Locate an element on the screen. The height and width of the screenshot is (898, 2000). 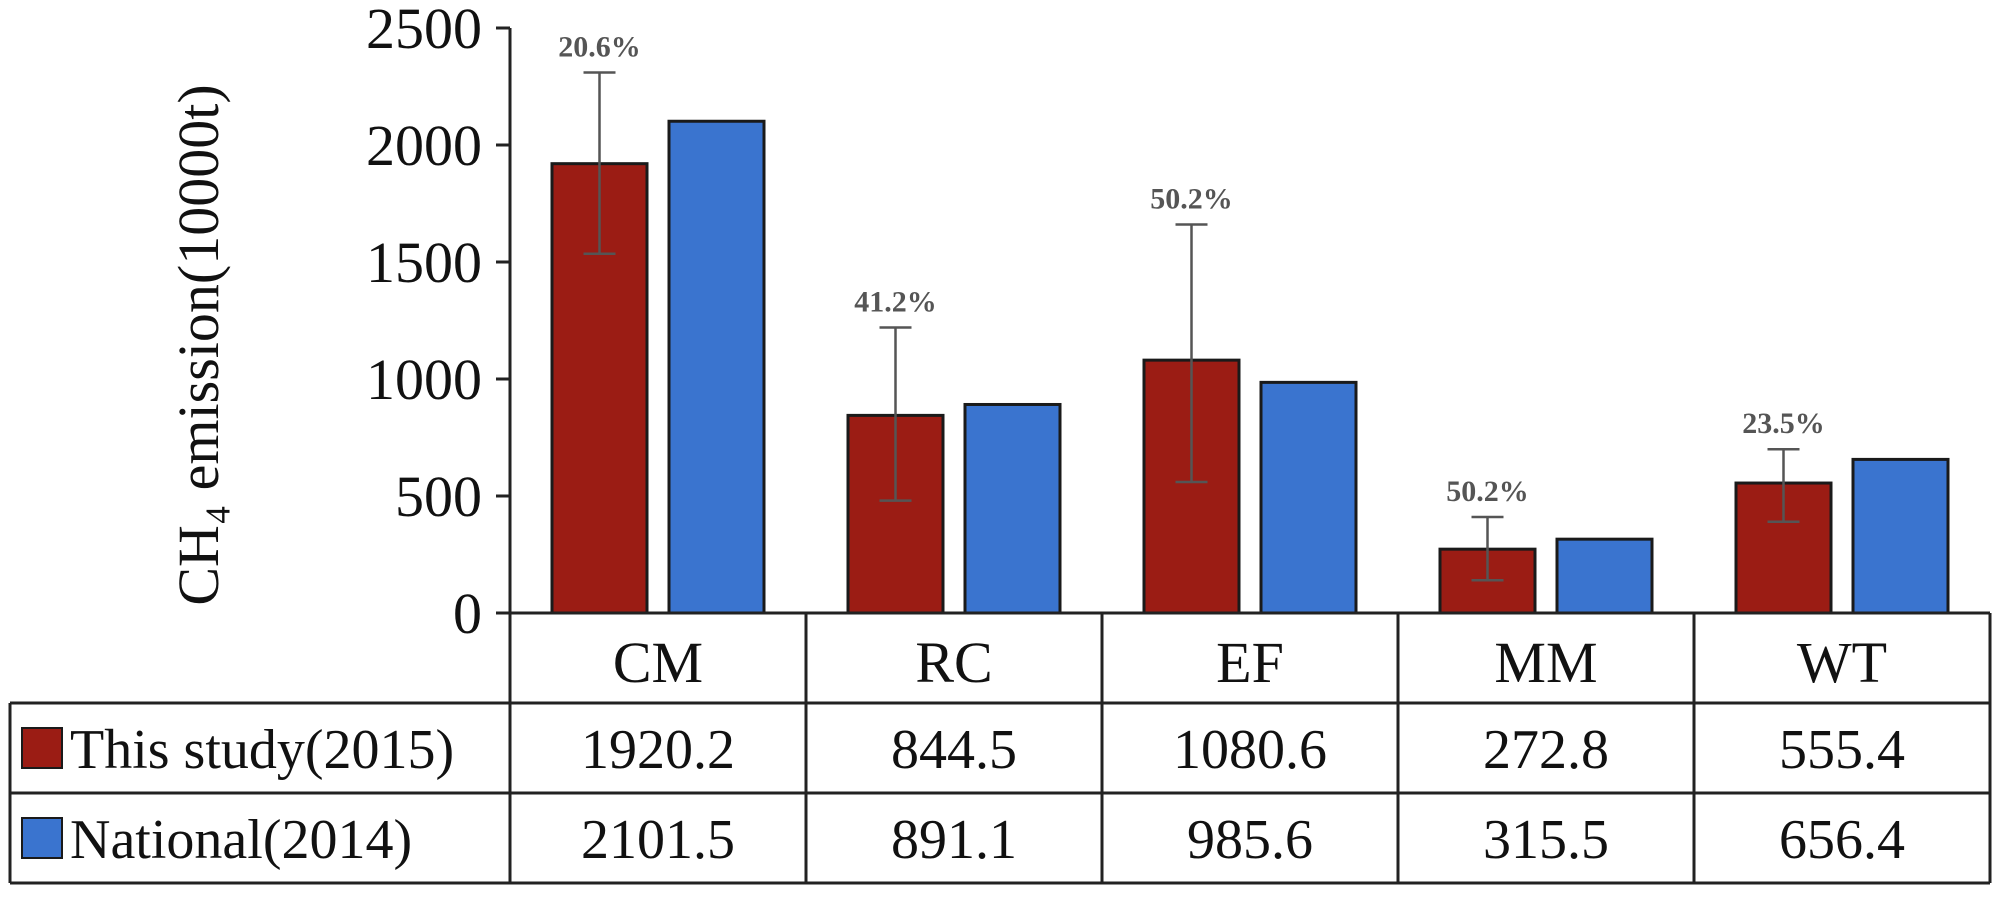
y-axis: 0 500 1000 1500 2000 2500 is located at coordinates (439, 323).